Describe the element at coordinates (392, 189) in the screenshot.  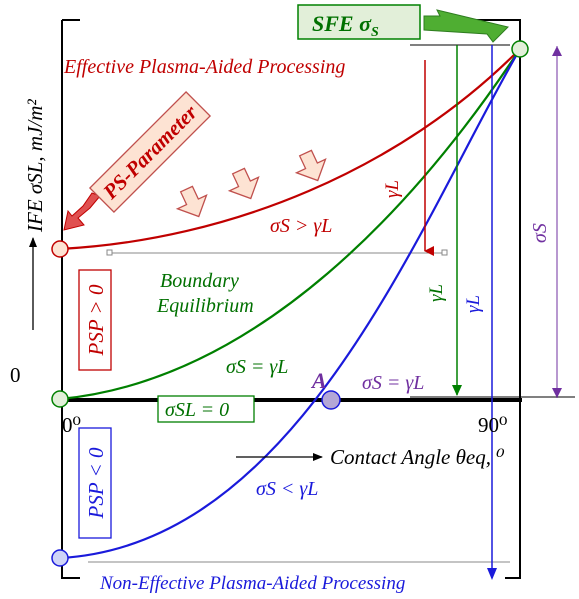
I see `gamma-red-label: γL` at that location.